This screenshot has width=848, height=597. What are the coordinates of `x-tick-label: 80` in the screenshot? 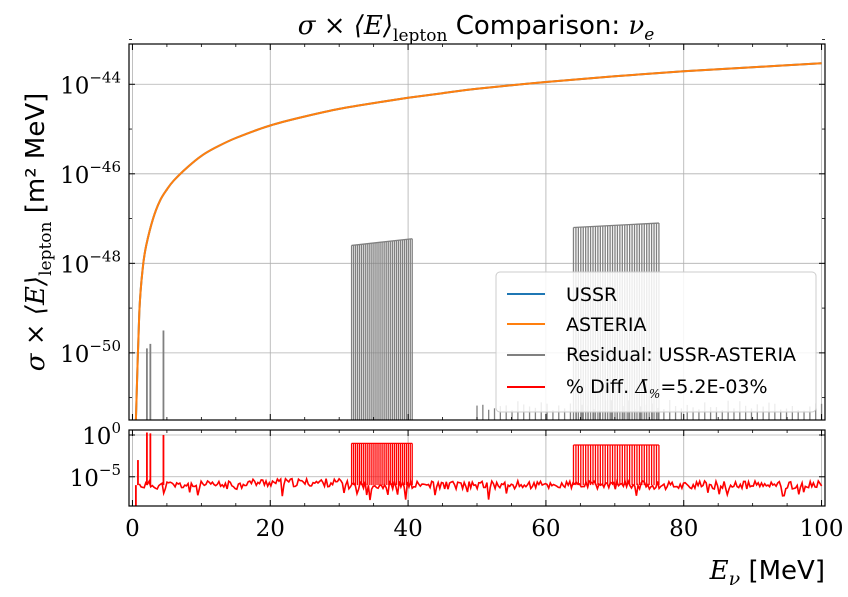 It's located at (683, 529).